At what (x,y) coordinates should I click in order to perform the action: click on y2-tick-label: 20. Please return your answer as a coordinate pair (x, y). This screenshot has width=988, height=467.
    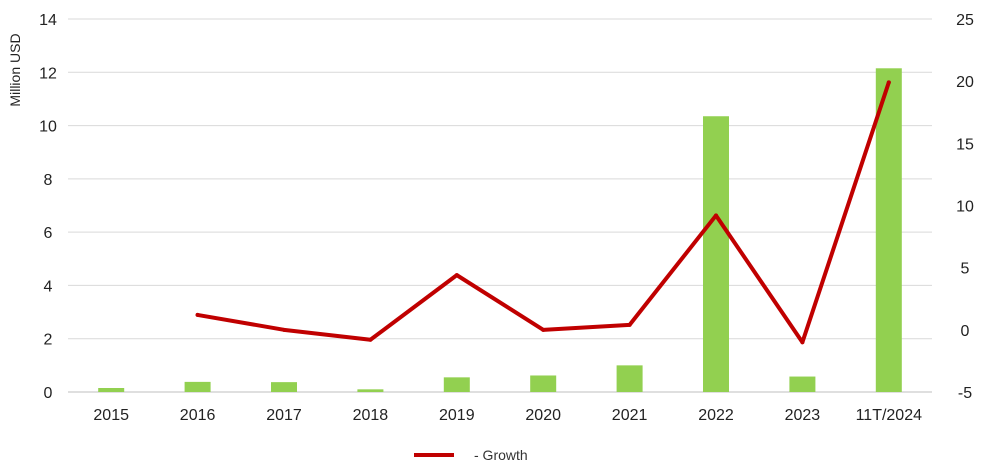
    Looking at the image, I should click on (965, 82).